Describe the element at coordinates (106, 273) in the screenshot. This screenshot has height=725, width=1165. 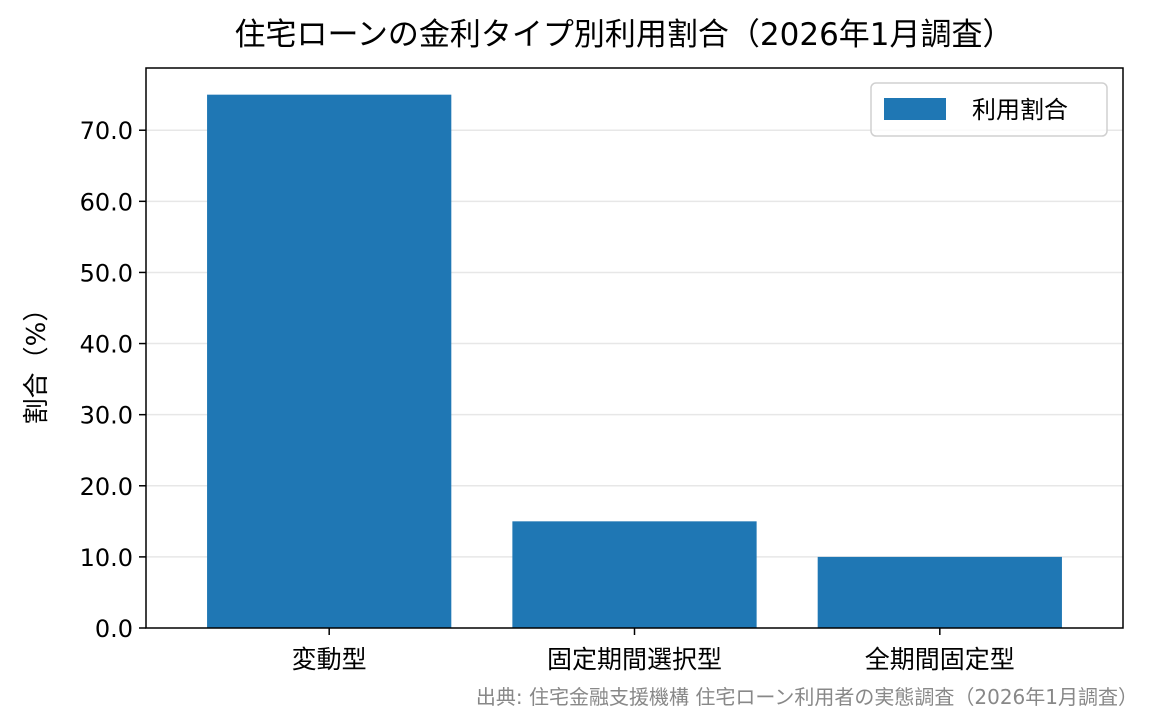
I see `y-tick-label: 50.0` at that location.